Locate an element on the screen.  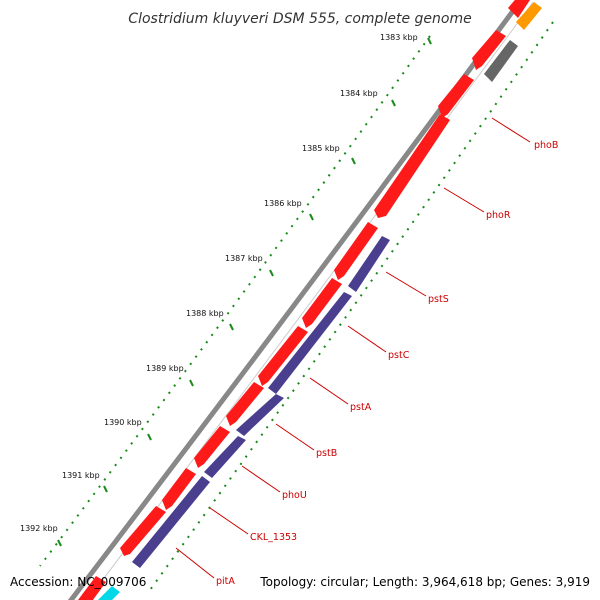
gene-arrow-cyan is located at coordinates (109, 593).